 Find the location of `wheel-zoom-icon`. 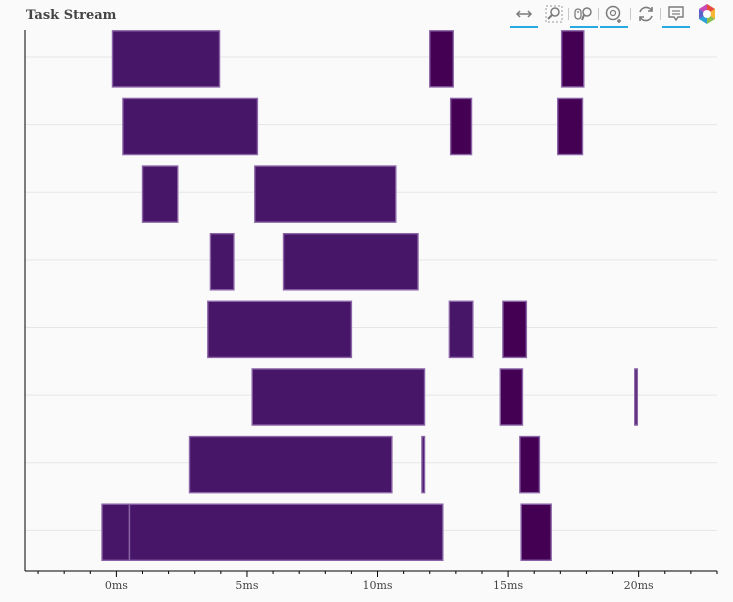

wheel-zoom-icon is located at coordinates (583, 14).